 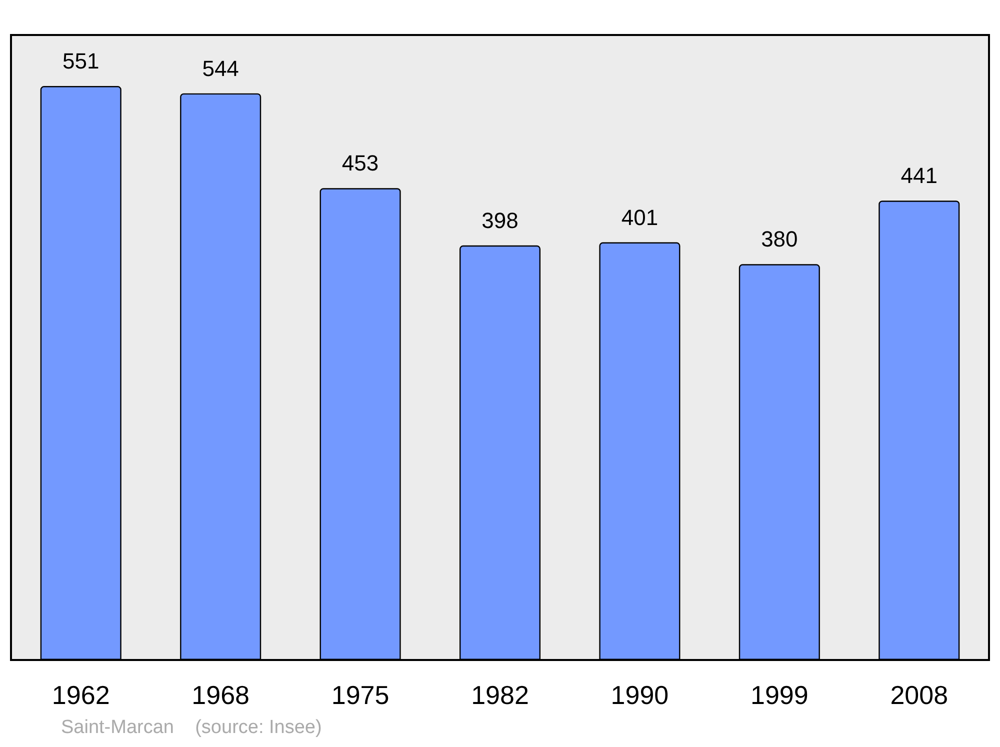 What do you see at coordinates (191, 727) in the screenshot?
I see `text: Saint-Marcan (source: Insee)` at bounding box center [191, 727].